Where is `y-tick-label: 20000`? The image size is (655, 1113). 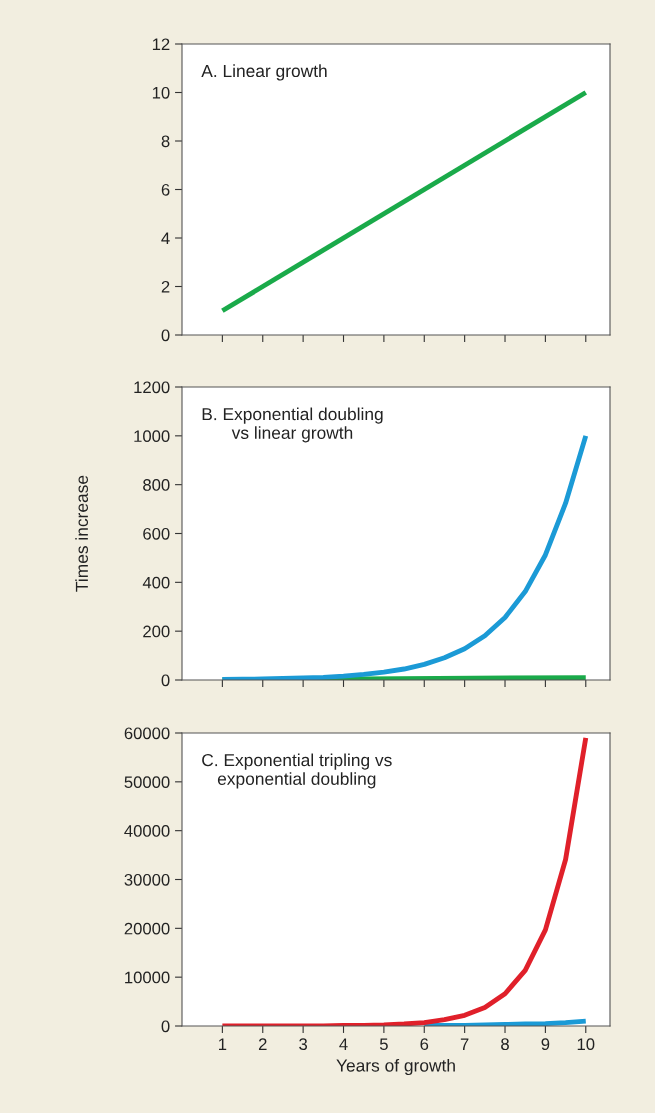
y-tick-label: 20000 is located at coordinates (147, 928).